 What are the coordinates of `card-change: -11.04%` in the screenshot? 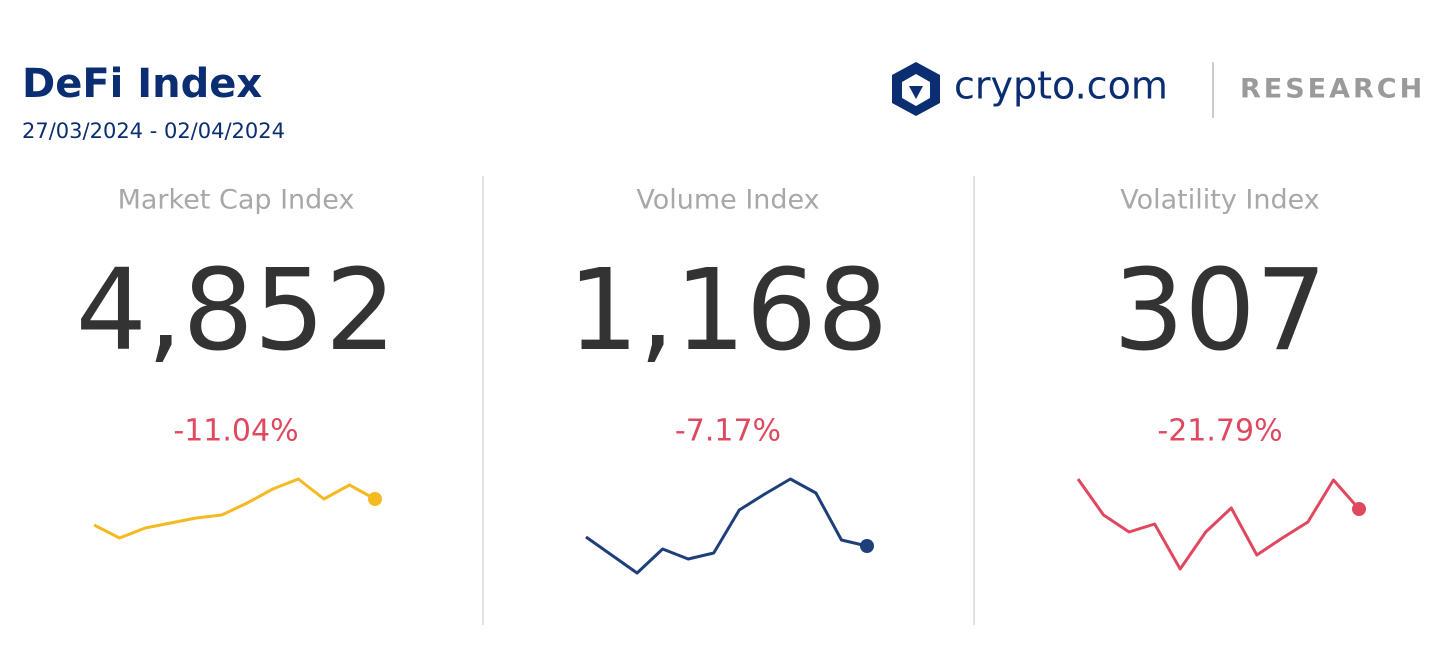 It's located at (235, 431).